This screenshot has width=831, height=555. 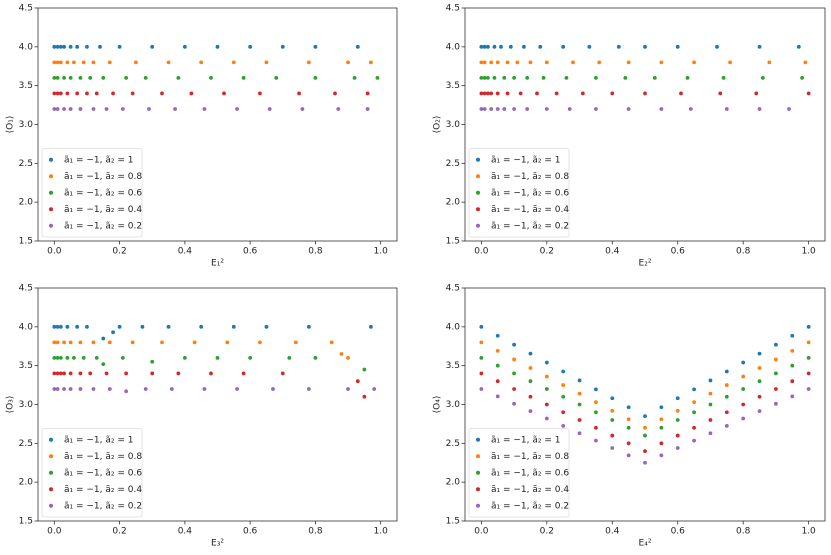 What do you see at coordinates (11, 125) in the screenshot?
I see `y-axis-label: ⟨O₁⟩` at bounding box center [11, 125].